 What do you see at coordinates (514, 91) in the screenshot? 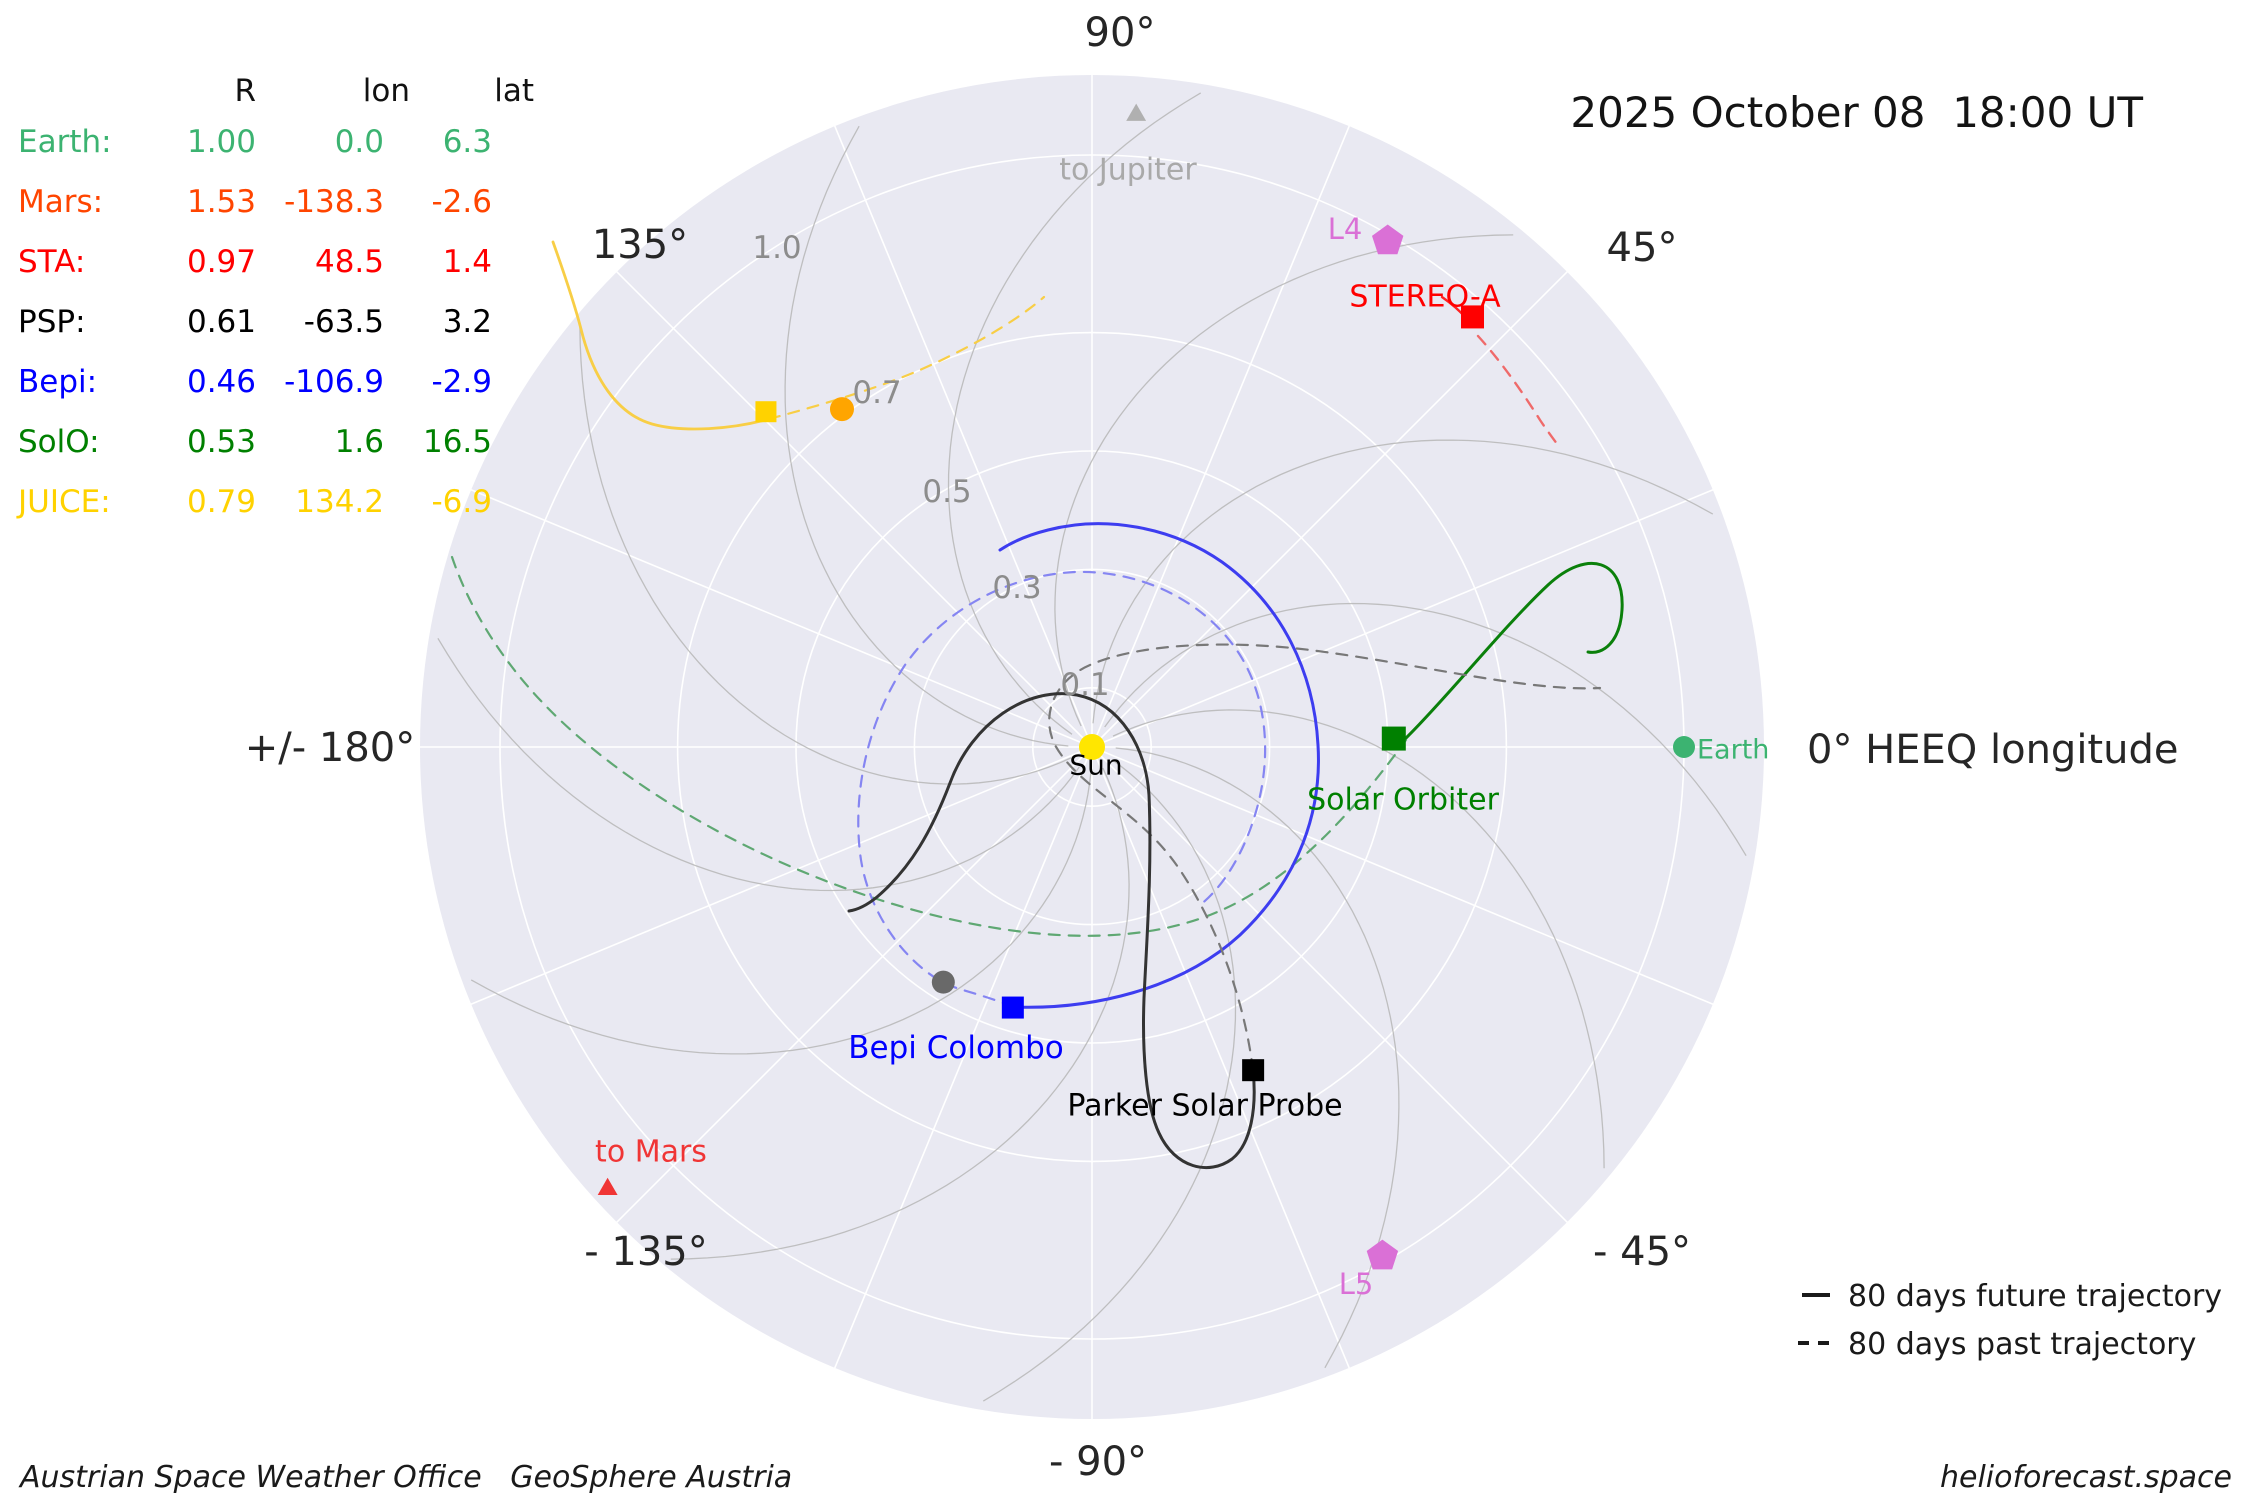
I see `col-header-lat: lat` at bounding box center [514, 91].